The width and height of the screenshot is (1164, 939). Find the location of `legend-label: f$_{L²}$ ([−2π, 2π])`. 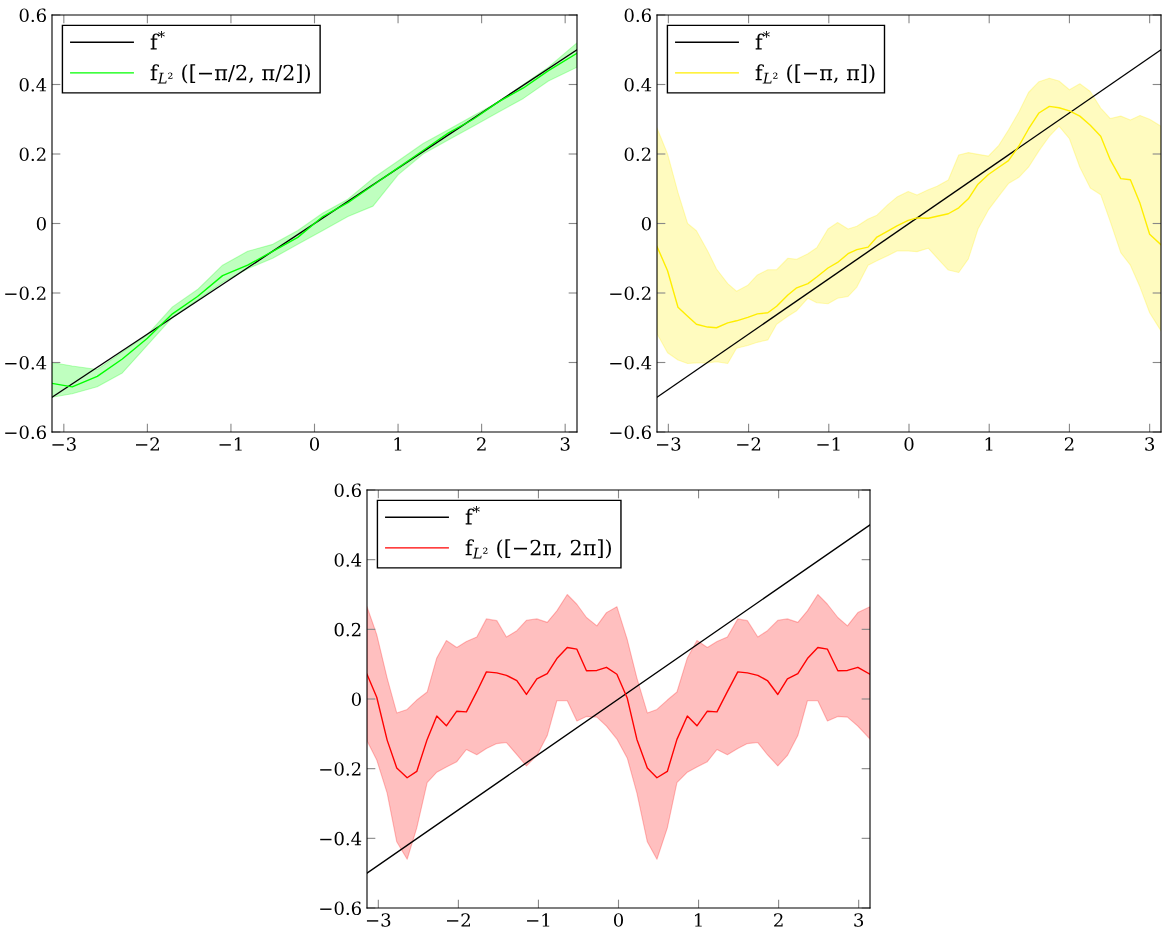

legend-label: f$_{L²}$ ([−2π, 2π]) is located at coordinates (538, 549).